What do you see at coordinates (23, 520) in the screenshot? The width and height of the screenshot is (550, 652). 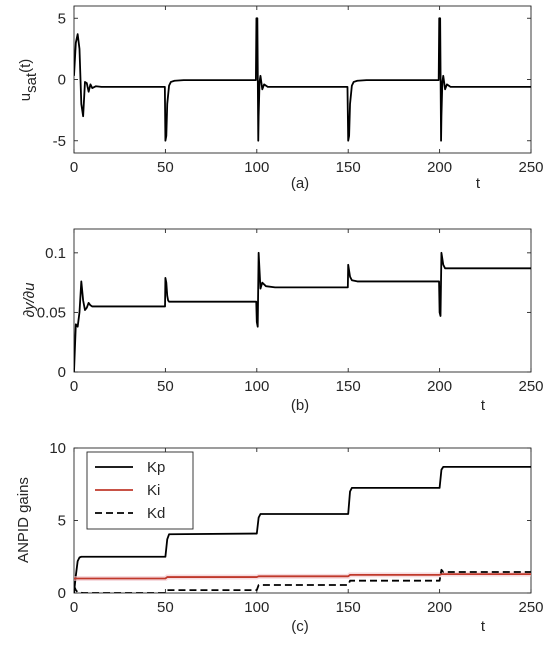 I see `y-axis-label: ANPID gains` at bounding box center [23, 520].